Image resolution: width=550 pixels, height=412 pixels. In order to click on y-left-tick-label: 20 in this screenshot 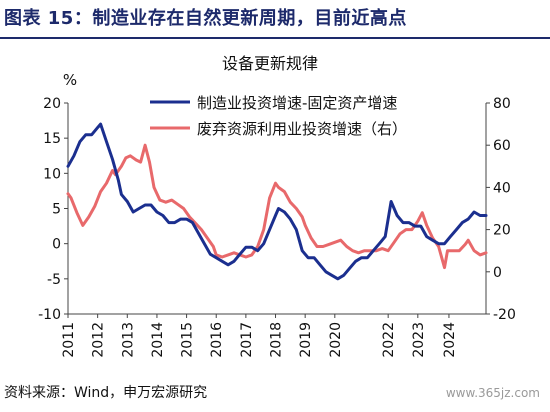, I will do `click(52, 104)`.